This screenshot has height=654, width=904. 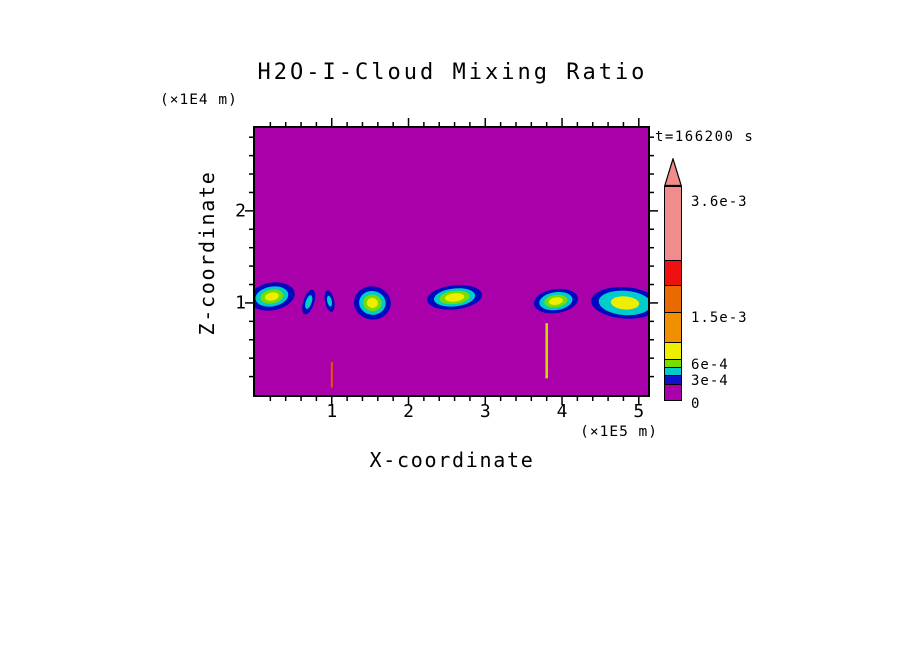 What do you see at coordinates (451, 335) in the screenshot?
I see `cloud-field-canvas` at bounding box center [451, 335].